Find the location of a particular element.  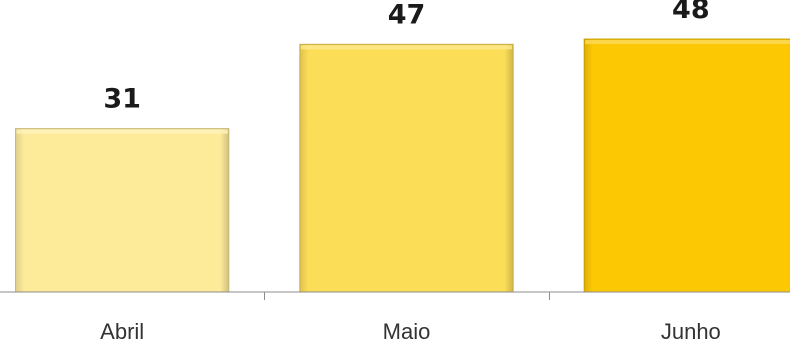

data-label-maio: 47 is located at coordinates (407, 15).